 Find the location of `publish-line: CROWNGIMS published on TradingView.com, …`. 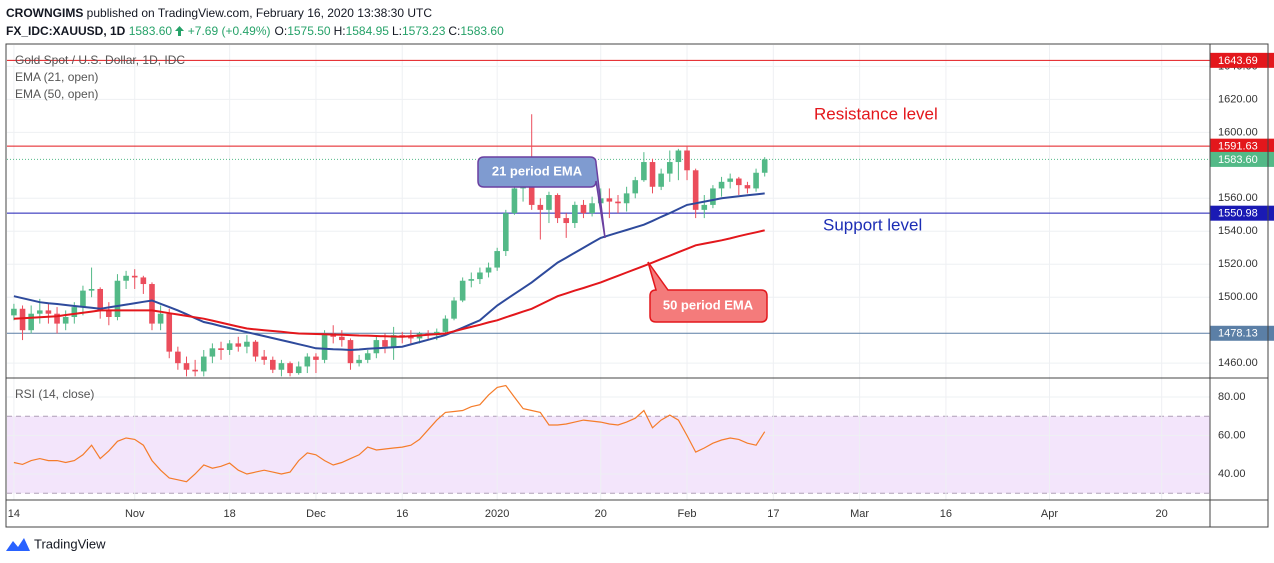

publish-line: CROWNGIMS published on TradingView.com, … is located at coordinates (255, 13).